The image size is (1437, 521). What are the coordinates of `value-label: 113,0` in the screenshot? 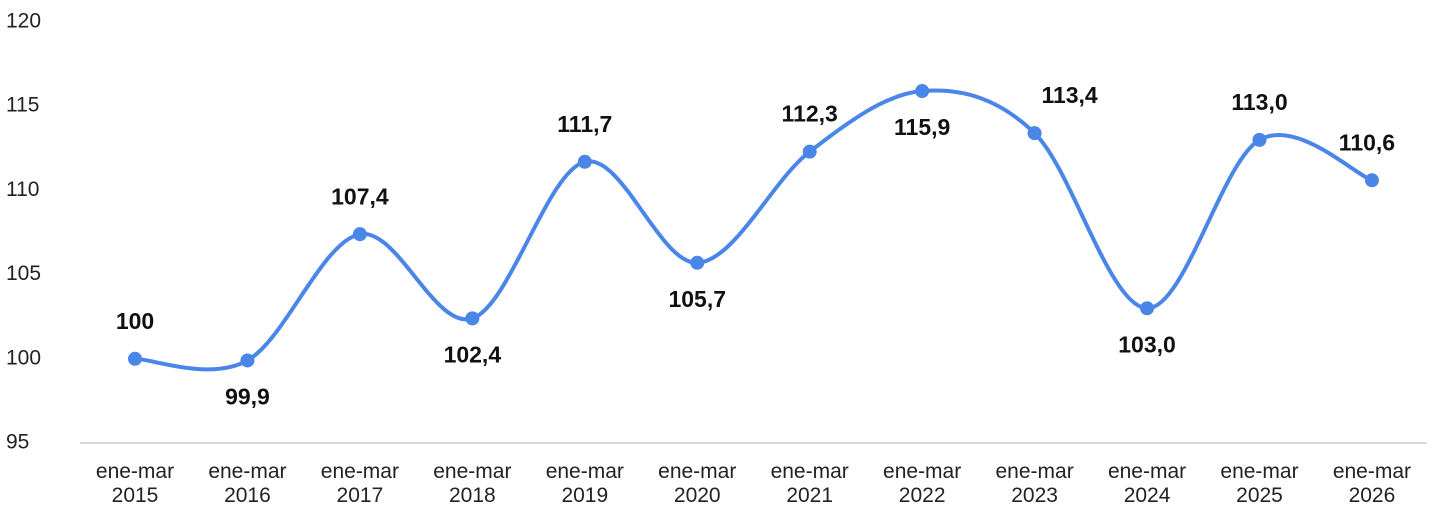 It's located at (1259, 102).